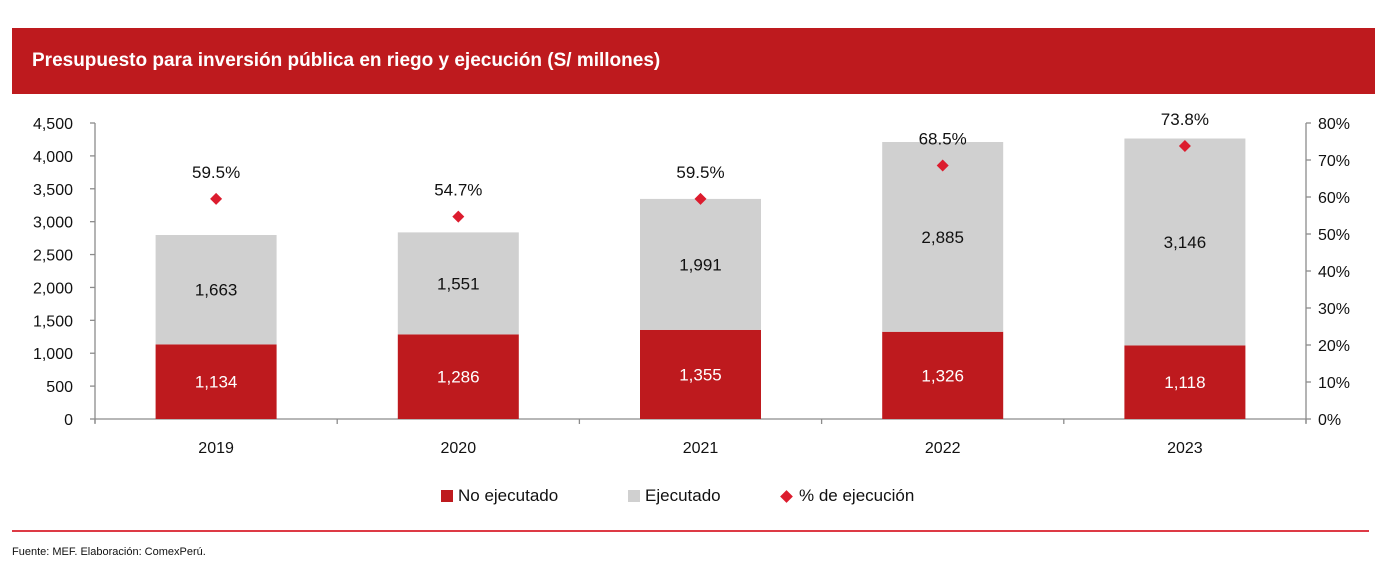 Image resolution: width=1397 pixels, height=573 pixels. What do you see at coordinates (701, 448) in the screenshot?
I see `x-axis-tick-label: 2021` at bounding box center [701, 448].